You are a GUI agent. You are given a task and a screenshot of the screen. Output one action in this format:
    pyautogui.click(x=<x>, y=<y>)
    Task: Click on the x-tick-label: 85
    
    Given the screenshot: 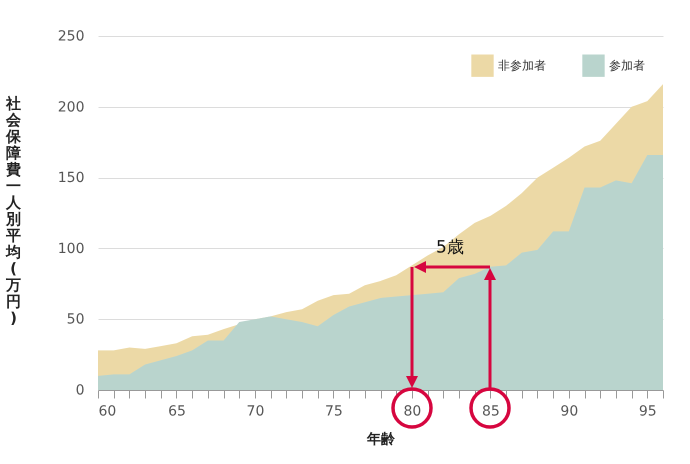 What is the action you would take?
    pyautogui.click(x=491, y=412)
    